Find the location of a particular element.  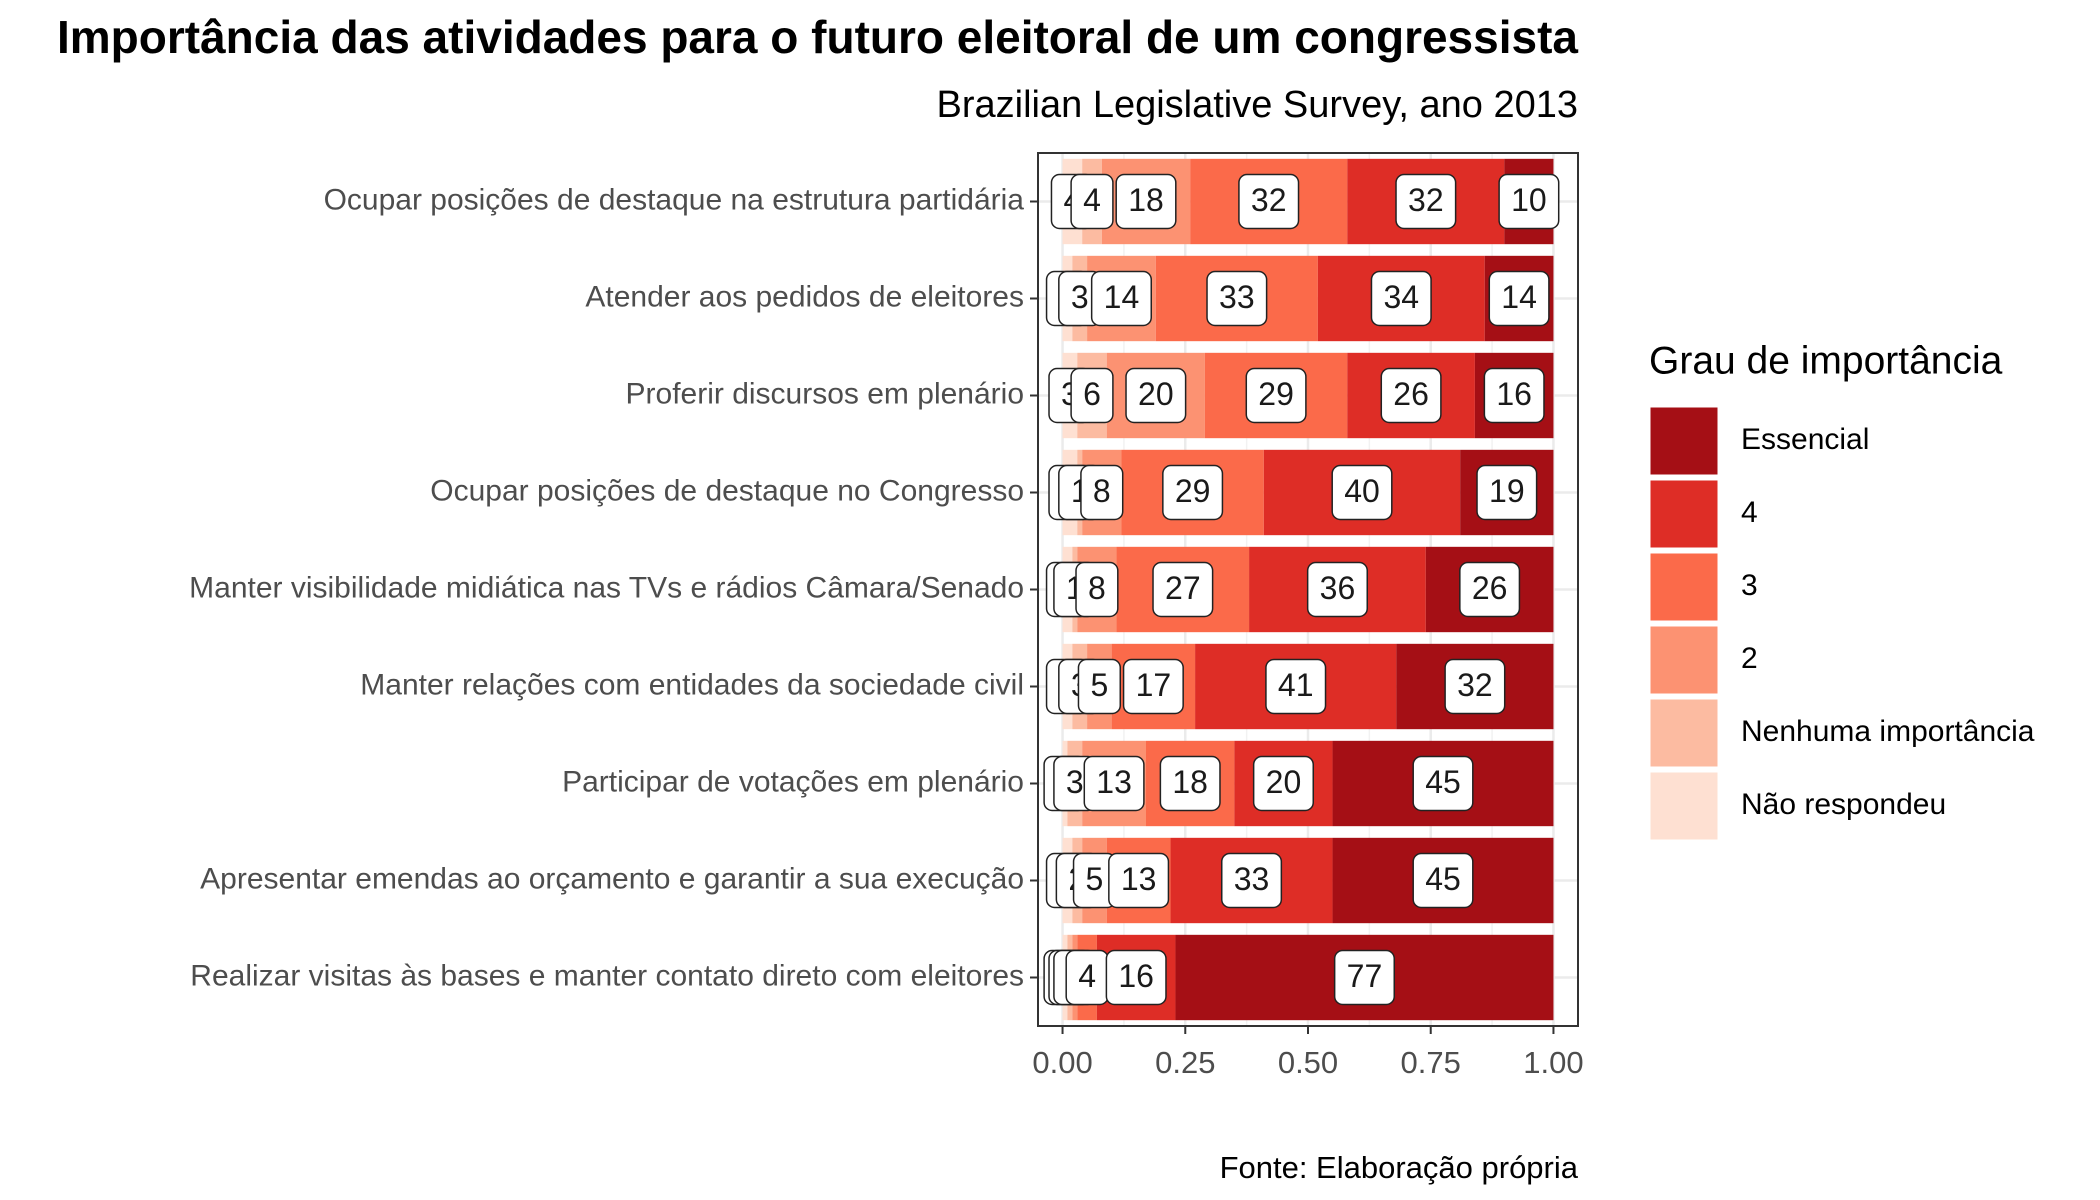

value-label: 5 is located at coordinates (1099, 686).